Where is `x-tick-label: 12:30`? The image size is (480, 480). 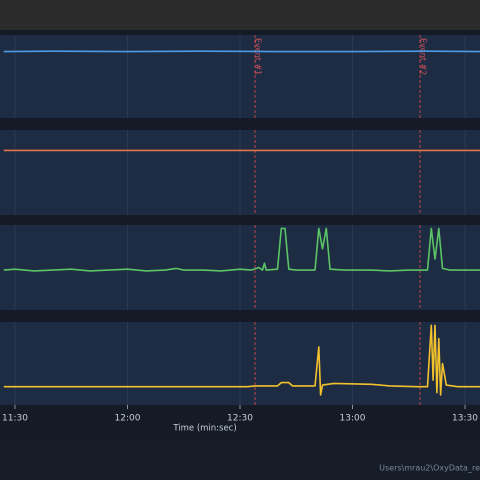
x-tick-label: 12:30 is located at coordinates (240, 419).